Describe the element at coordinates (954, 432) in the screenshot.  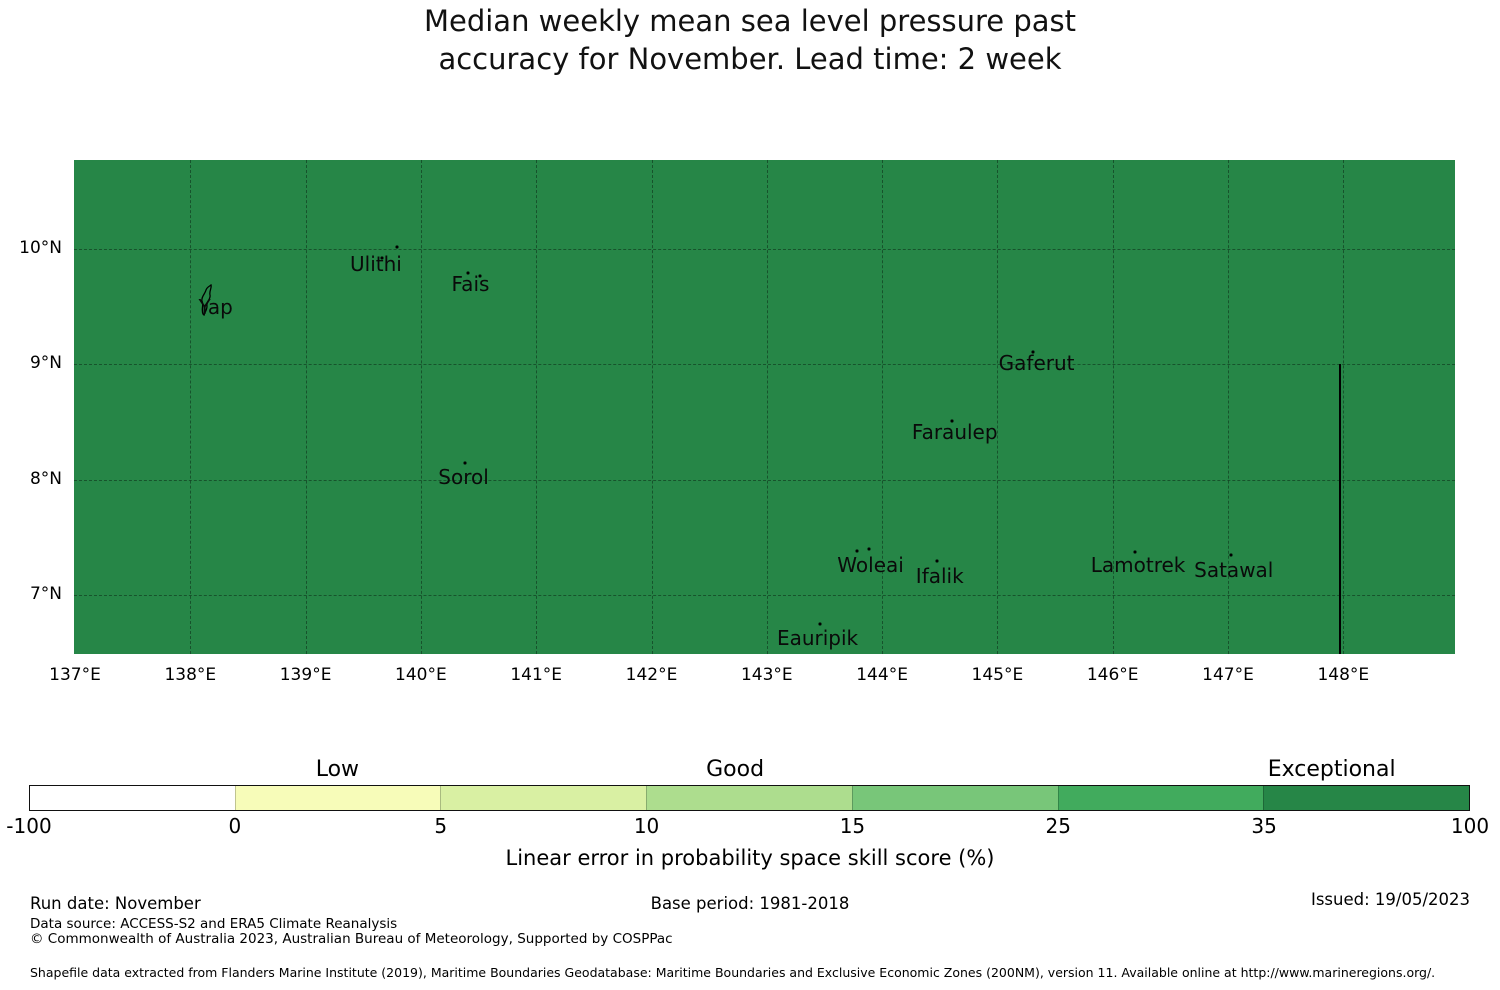
I see `island-label: Faraulep` at that location.